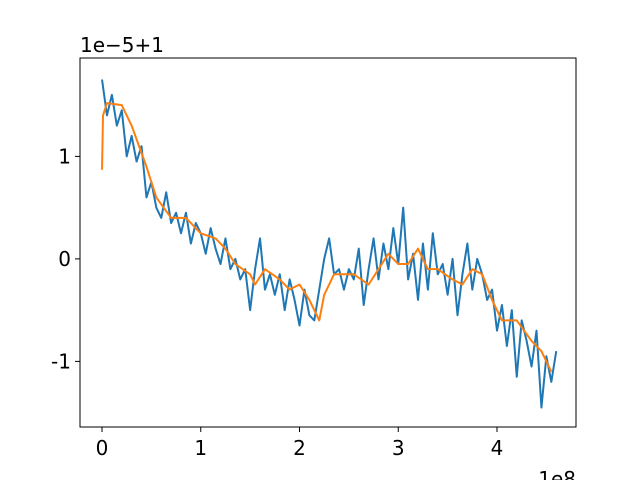  I want to click on y-tick-label: 1, so click(64, 156).